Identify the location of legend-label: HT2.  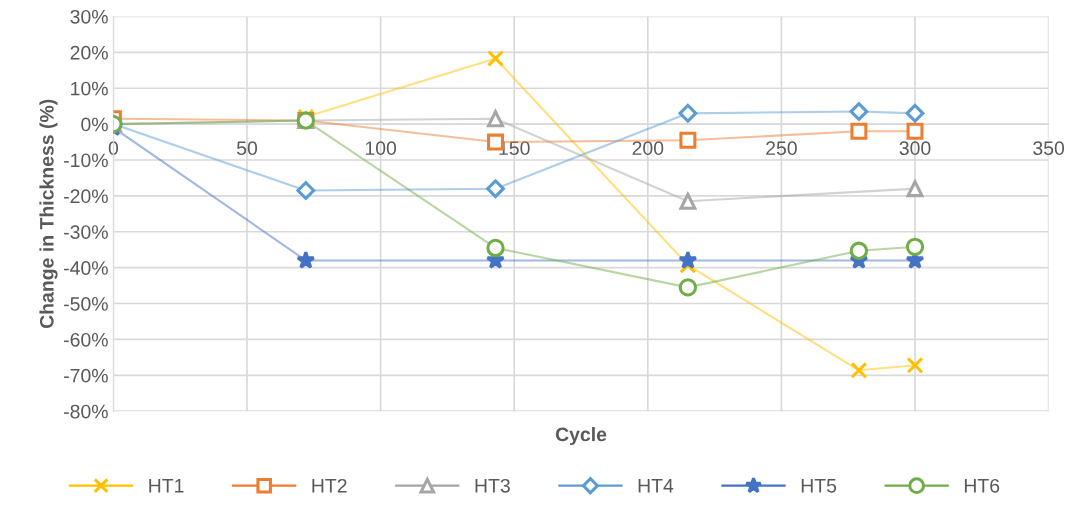
(329, 485).